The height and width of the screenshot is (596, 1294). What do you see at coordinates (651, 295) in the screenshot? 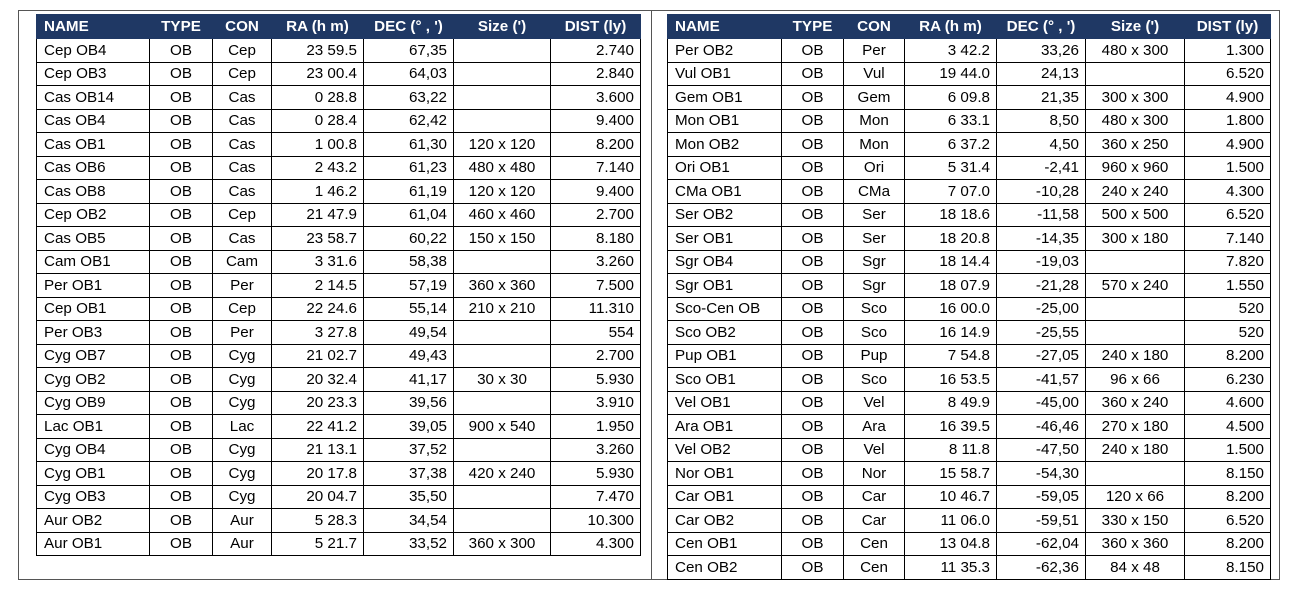
I see `frame-divider` at bounding box center [651, 295].